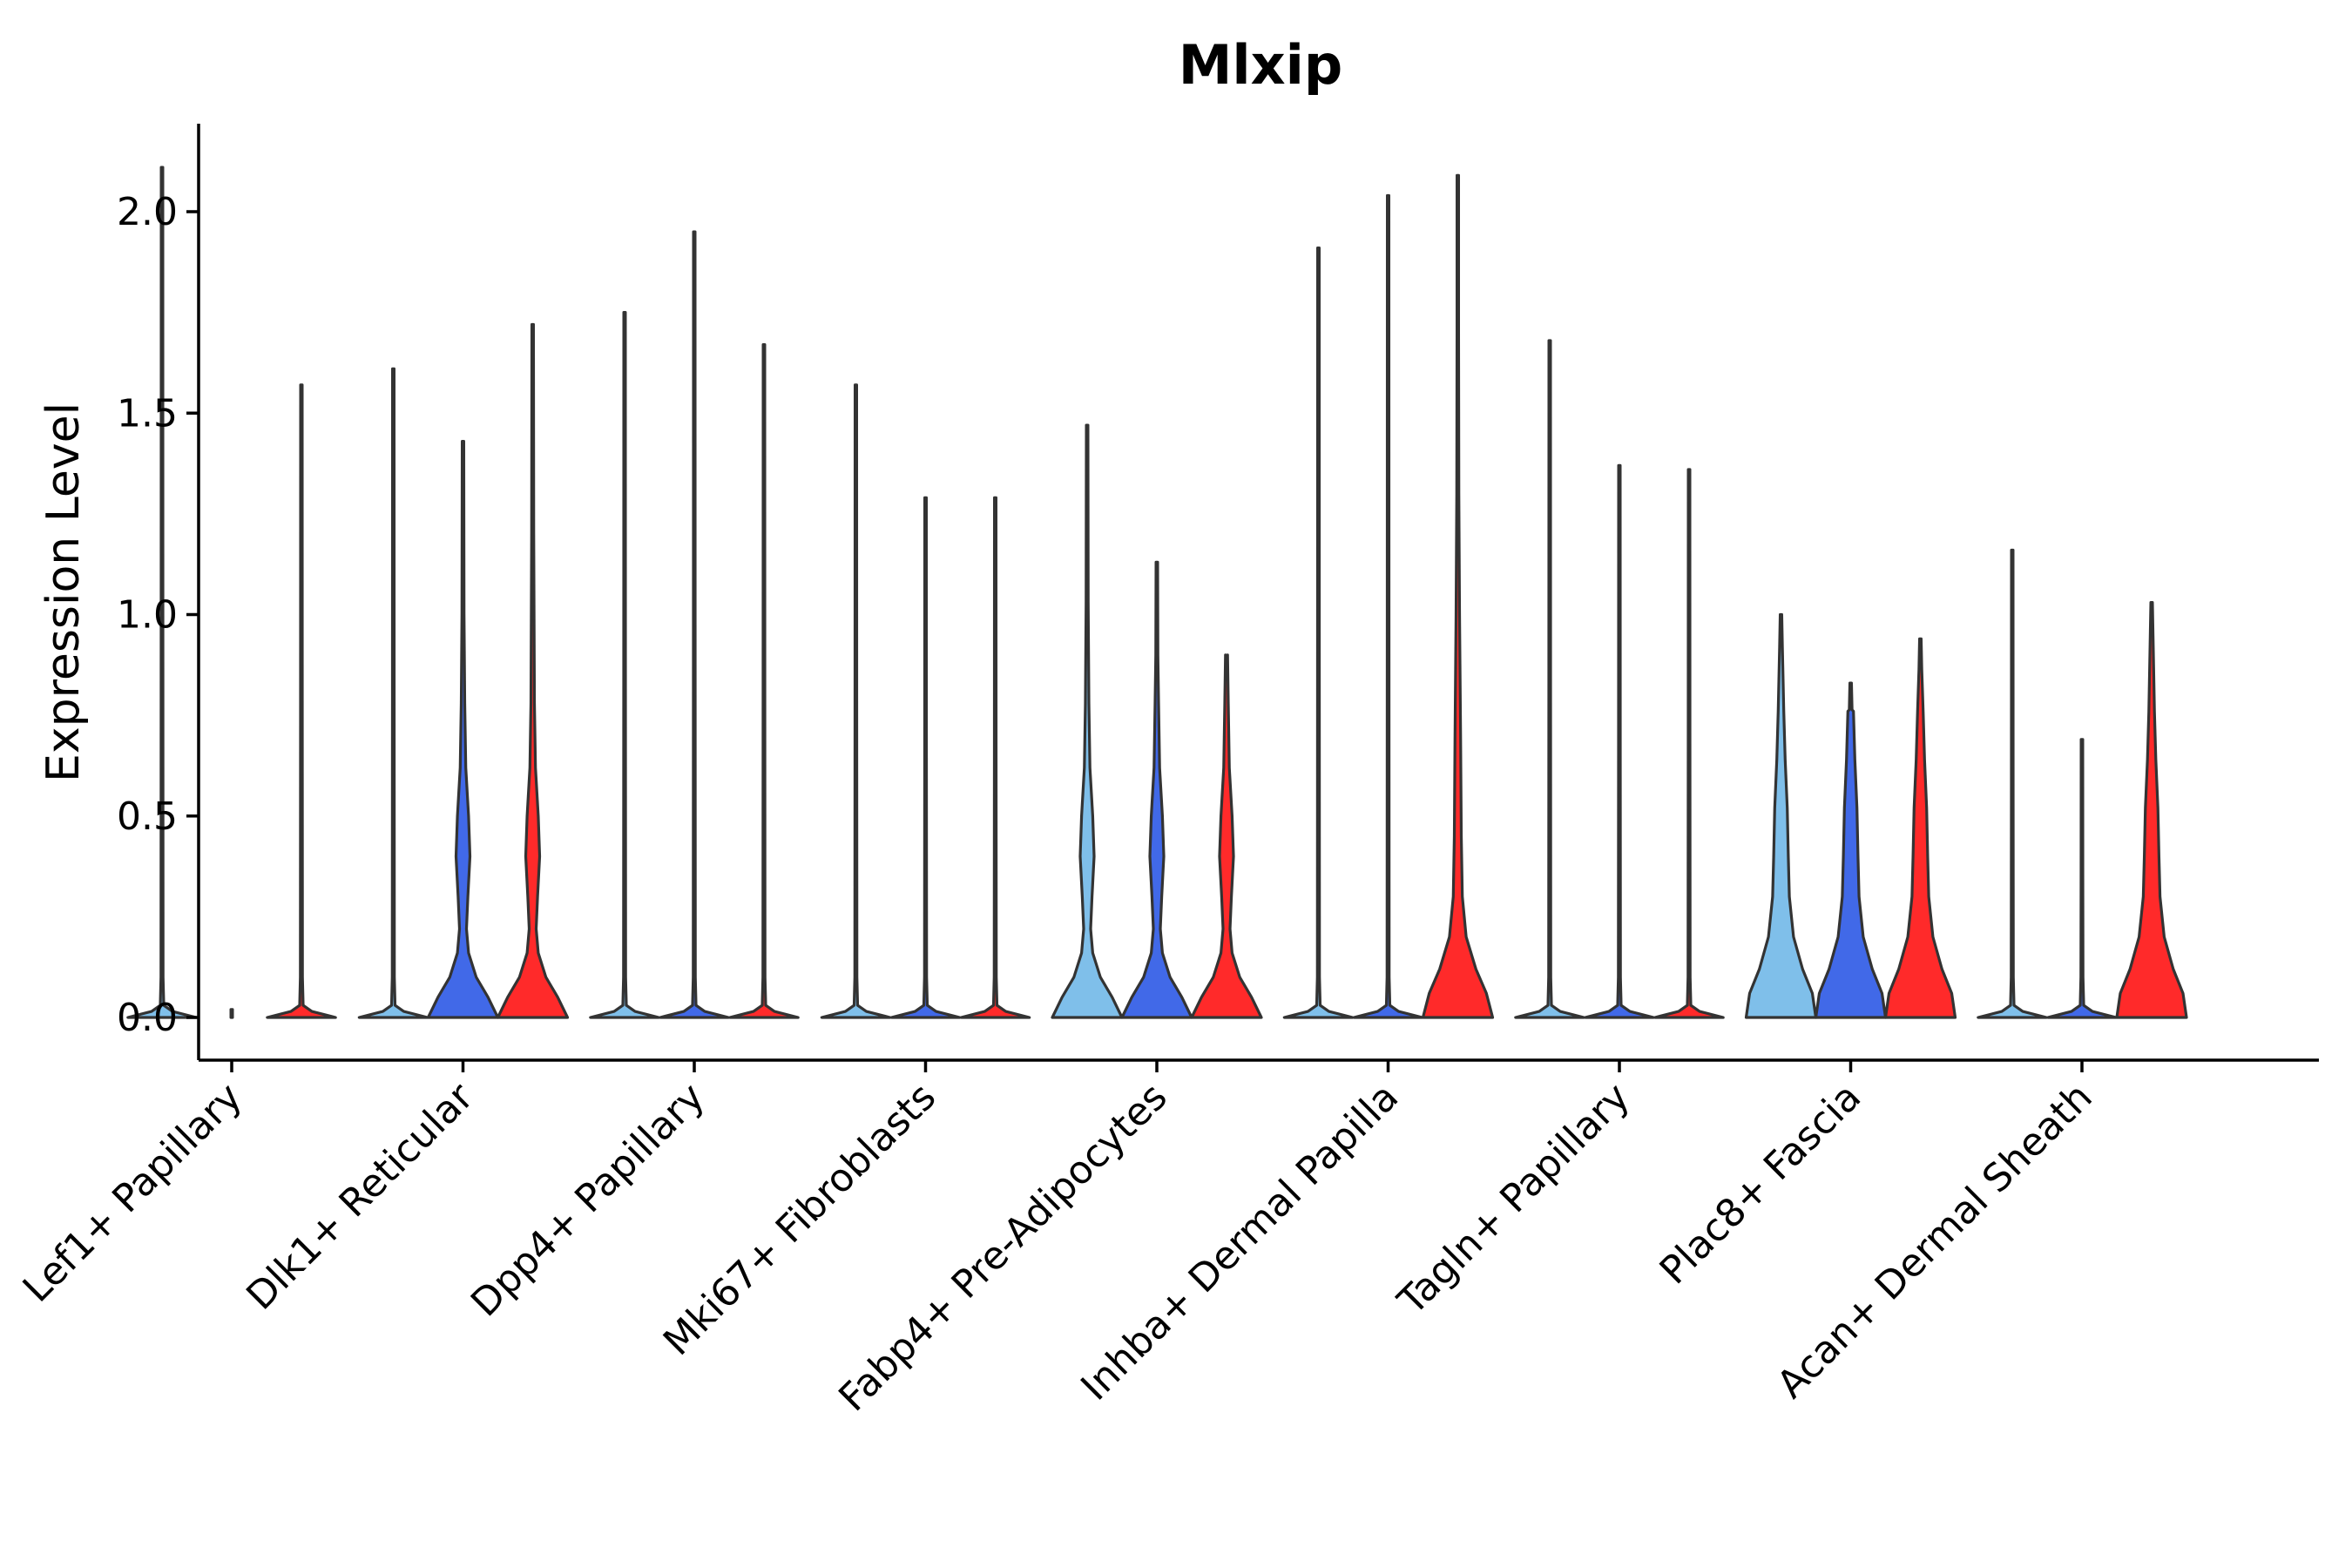  What do you see at coordinates (147, 816) in the screenshot?
I see `y-tick-label: 0.5` at bounding box center [147, 816].